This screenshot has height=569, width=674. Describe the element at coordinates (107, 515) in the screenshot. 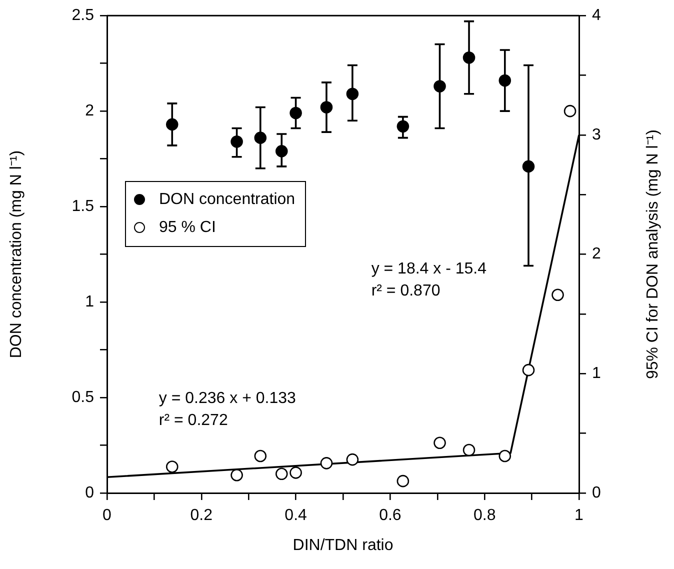

I see `x-tick-label: 0` at that location.